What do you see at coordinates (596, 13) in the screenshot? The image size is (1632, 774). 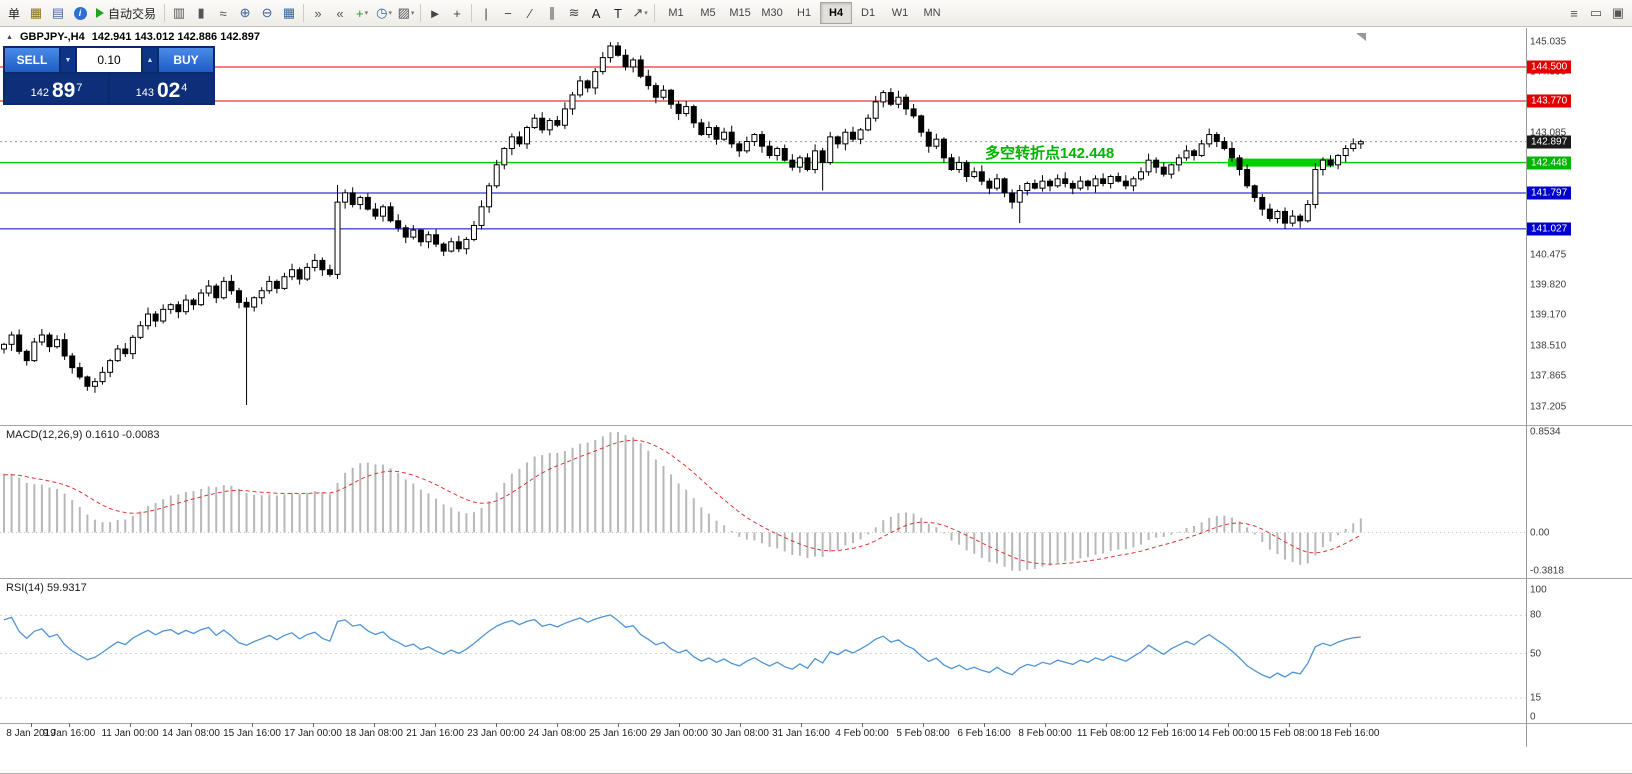 I see `text-icon: A` at bounding box center [596, 13].